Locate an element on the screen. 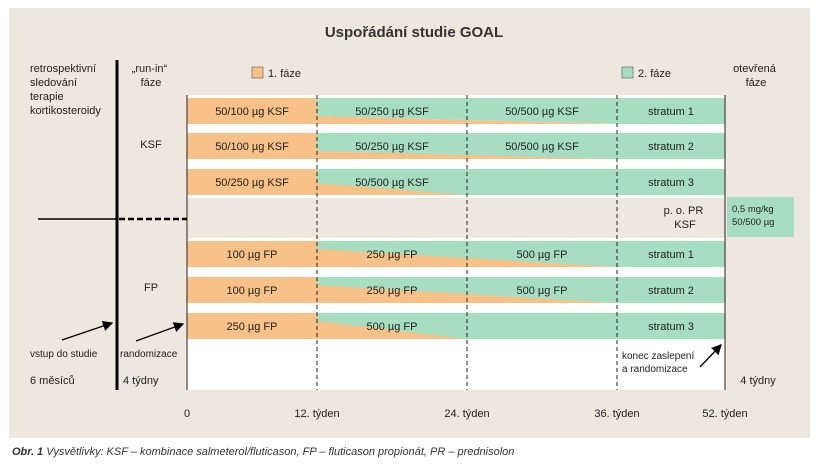 This screenshot has width=829, height=467. fp-row-3-stratum: stratum 3 is located at coordinates (671, 327).